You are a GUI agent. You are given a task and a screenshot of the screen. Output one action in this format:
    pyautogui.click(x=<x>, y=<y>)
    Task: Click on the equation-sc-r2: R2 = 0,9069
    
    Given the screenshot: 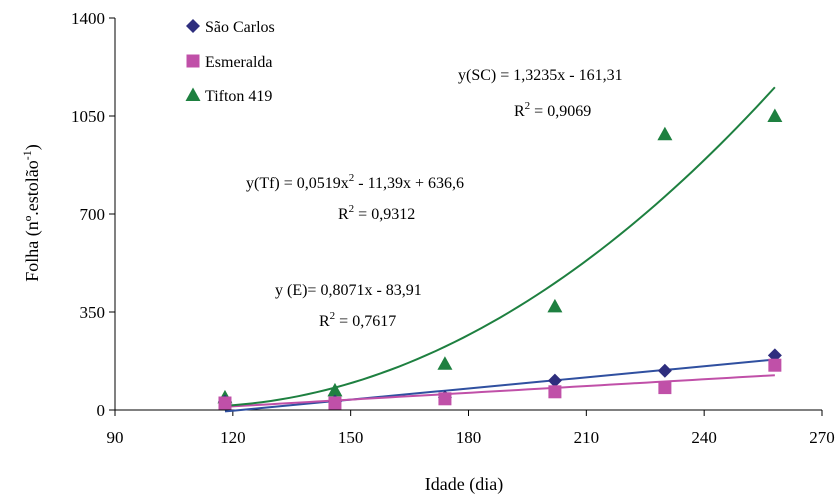 What is the action you would take?
    pyautogui.click(x=552, y=110)
    